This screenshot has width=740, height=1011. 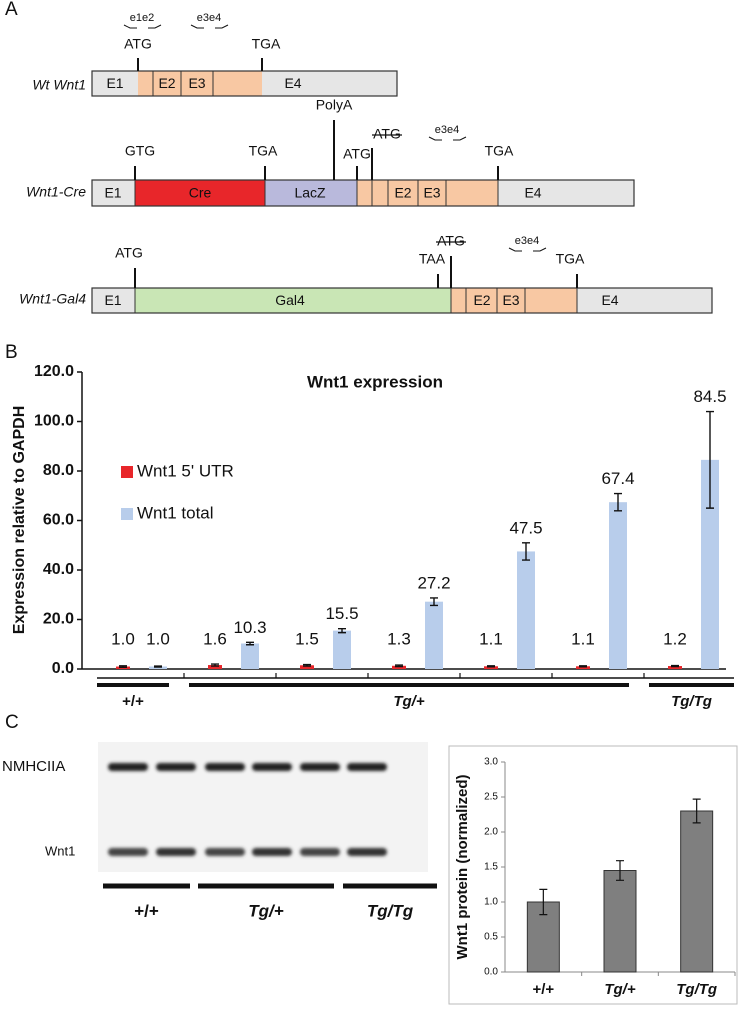 What do you see at coordinates (334, 105) in the screenshot?
I see `marker-label: PolyA` at bounding box center [334, 105].